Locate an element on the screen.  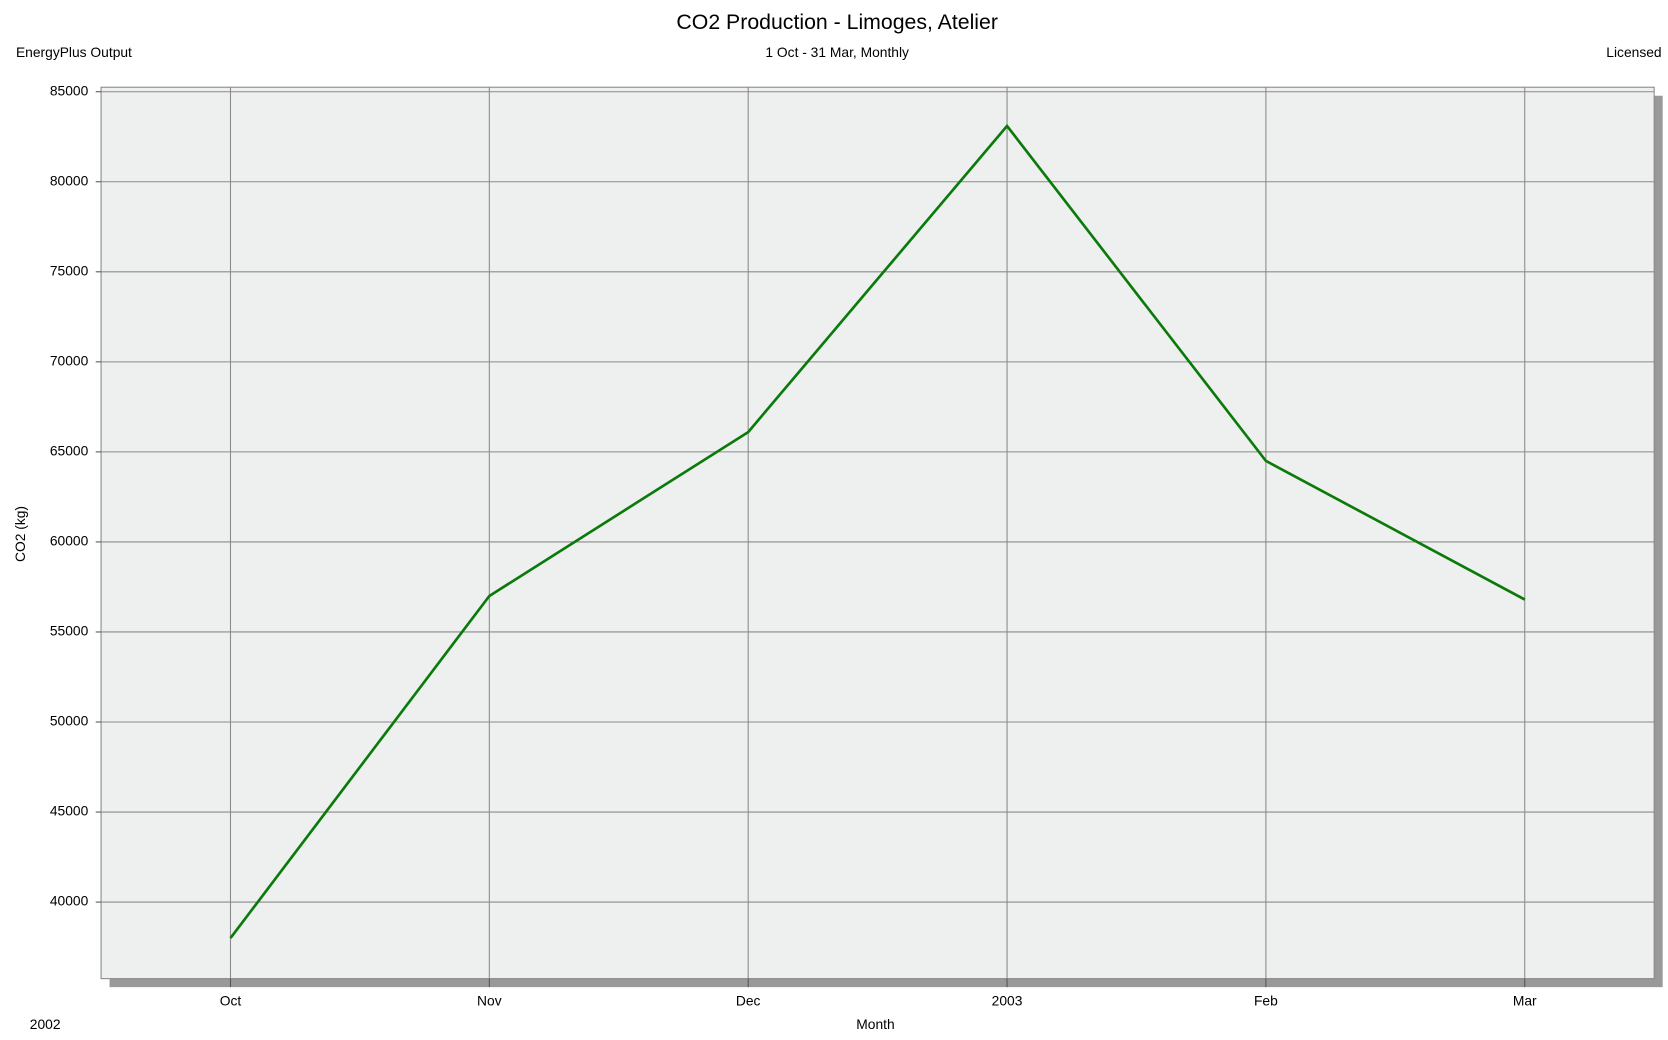
x-tick-label: 2003 is located at coordinates (1007, 1001).